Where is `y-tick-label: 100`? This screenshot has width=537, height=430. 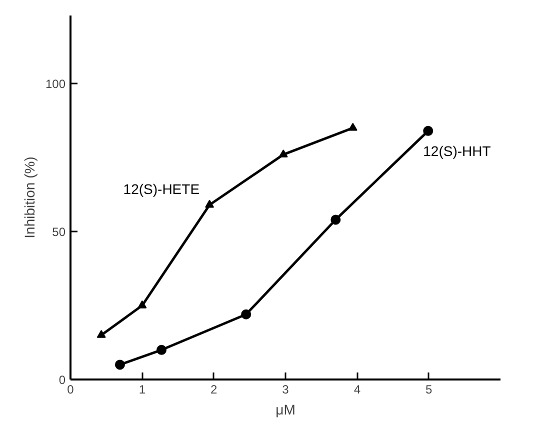 y-tick-label: 100 is located at coordinates (55, 84).